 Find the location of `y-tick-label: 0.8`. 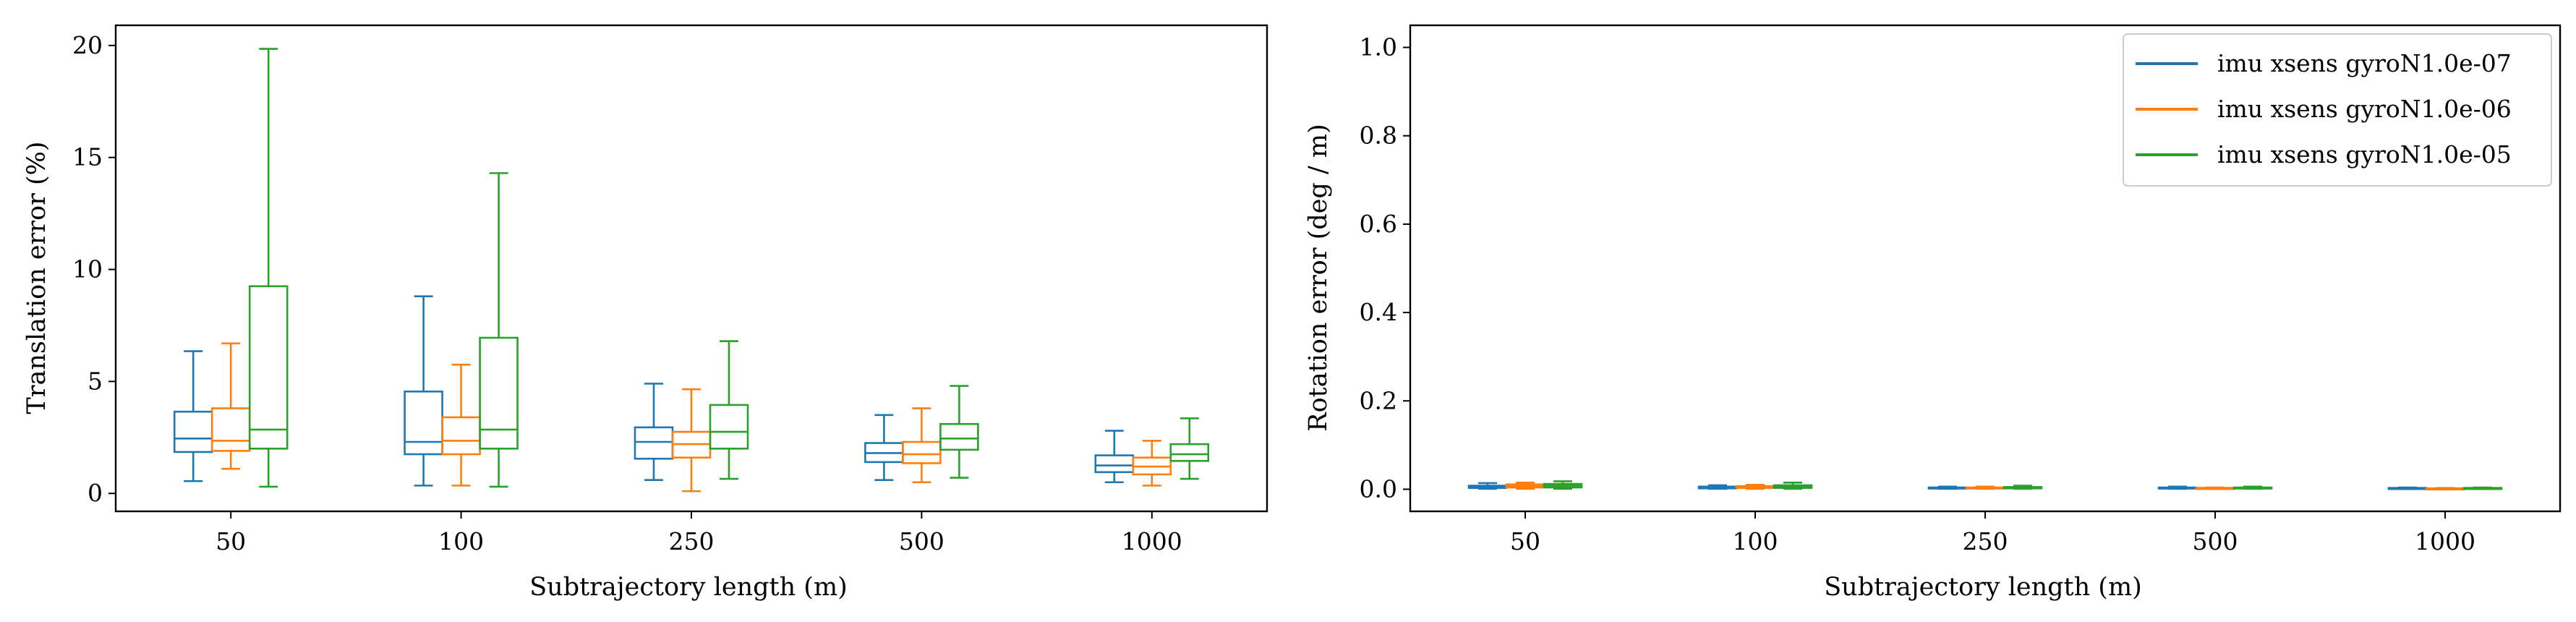

y-tick-label: 0.8 is located at coordinates (1378, 136).